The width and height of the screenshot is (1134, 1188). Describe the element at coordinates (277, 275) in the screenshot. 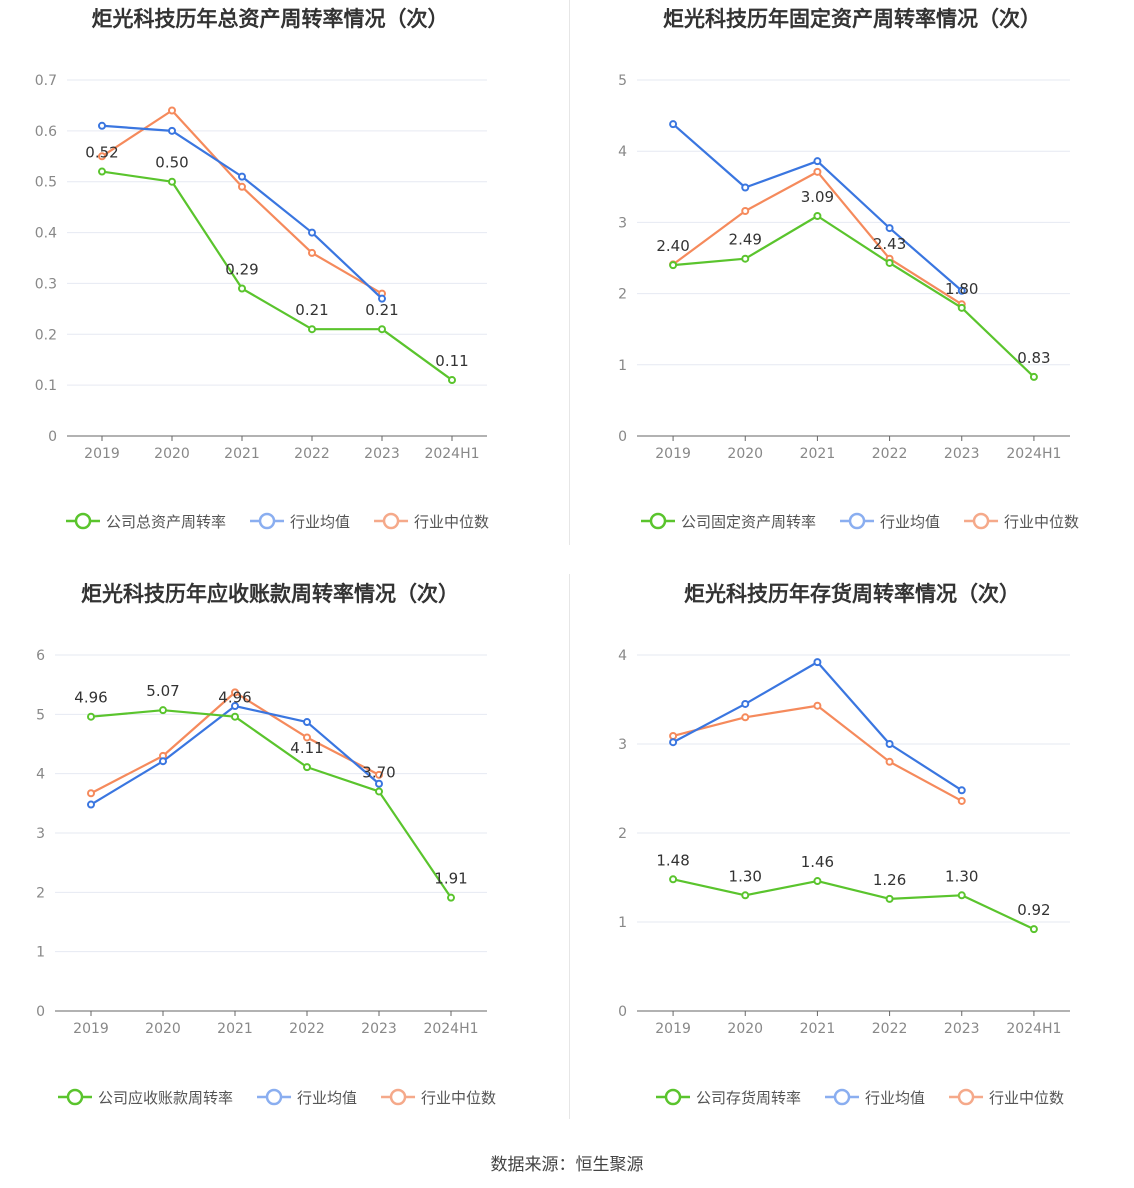

I see `series-line-company` at that location.